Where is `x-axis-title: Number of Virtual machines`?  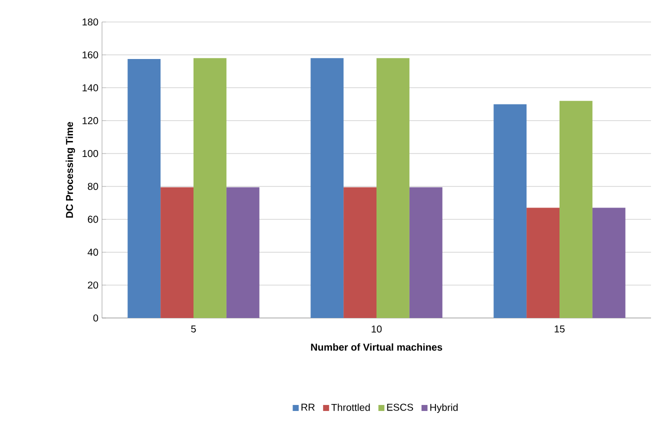
x-axis-title: Number of Virtual machines is located at coordinates (376, 347).